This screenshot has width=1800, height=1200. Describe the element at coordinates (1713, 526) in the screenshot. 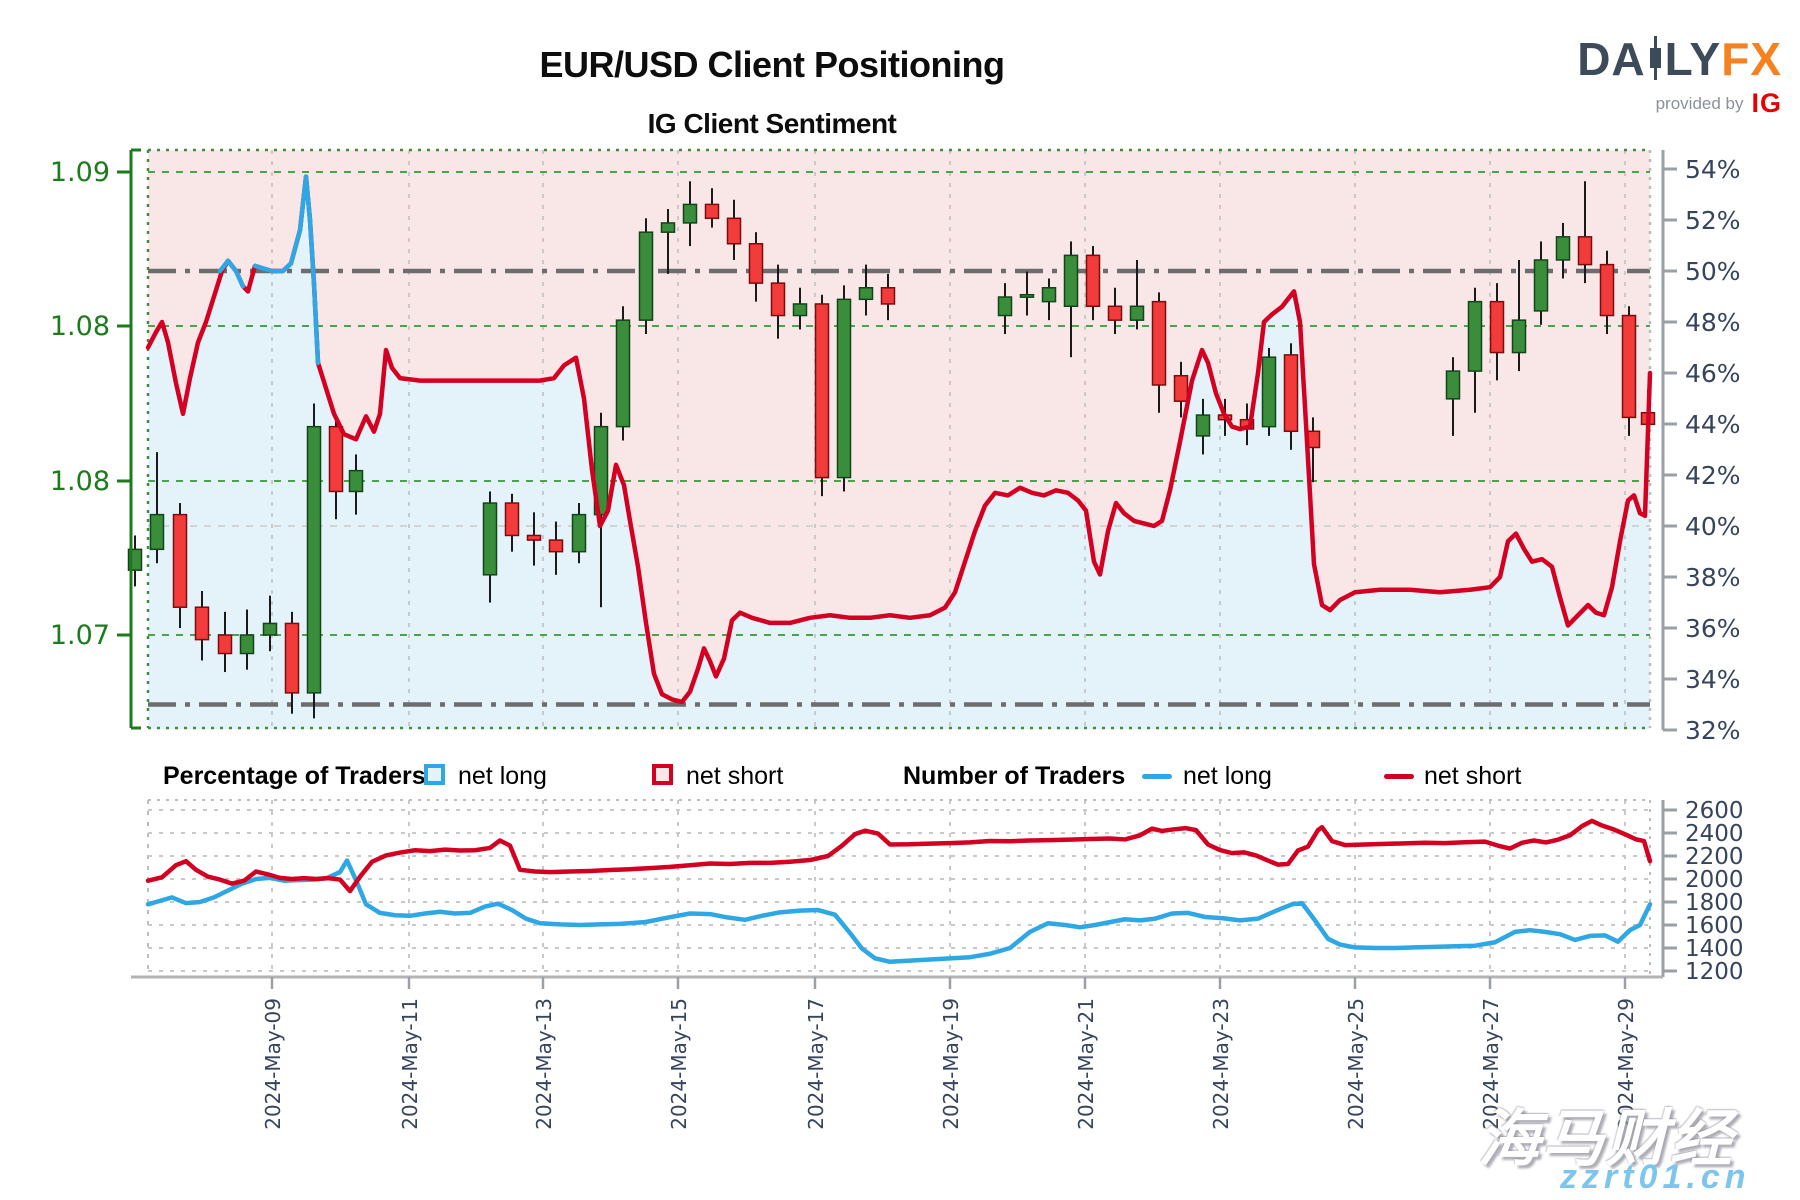

I see `pct-tick-label: 40%` at that location.